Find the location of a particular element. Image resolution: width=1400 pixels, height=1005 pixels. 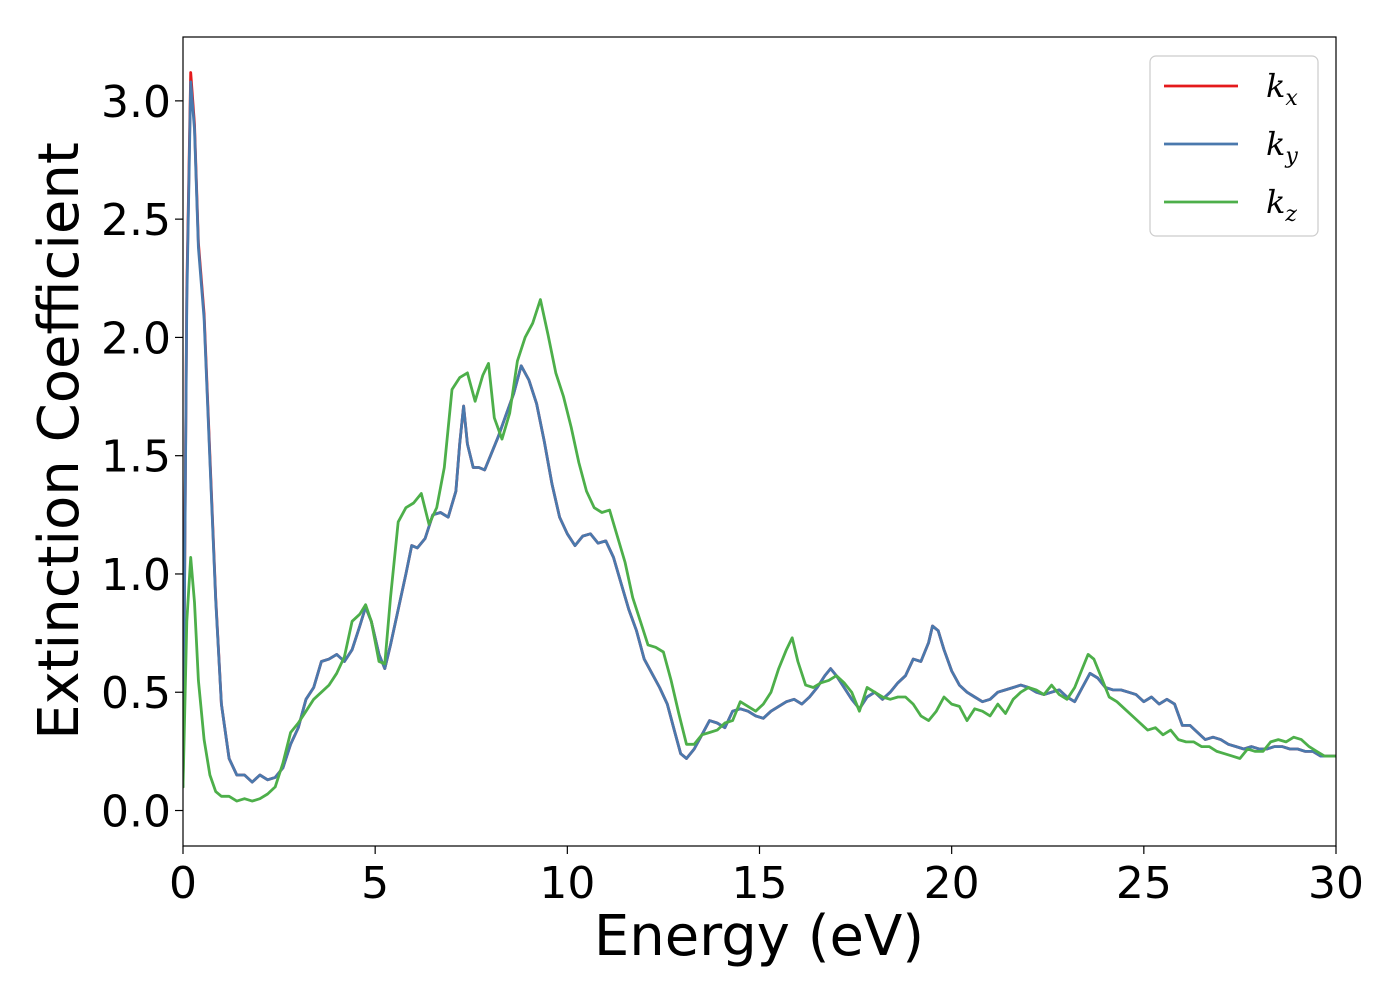

x-tick-label: 5 is located at coordinates (375, 883).